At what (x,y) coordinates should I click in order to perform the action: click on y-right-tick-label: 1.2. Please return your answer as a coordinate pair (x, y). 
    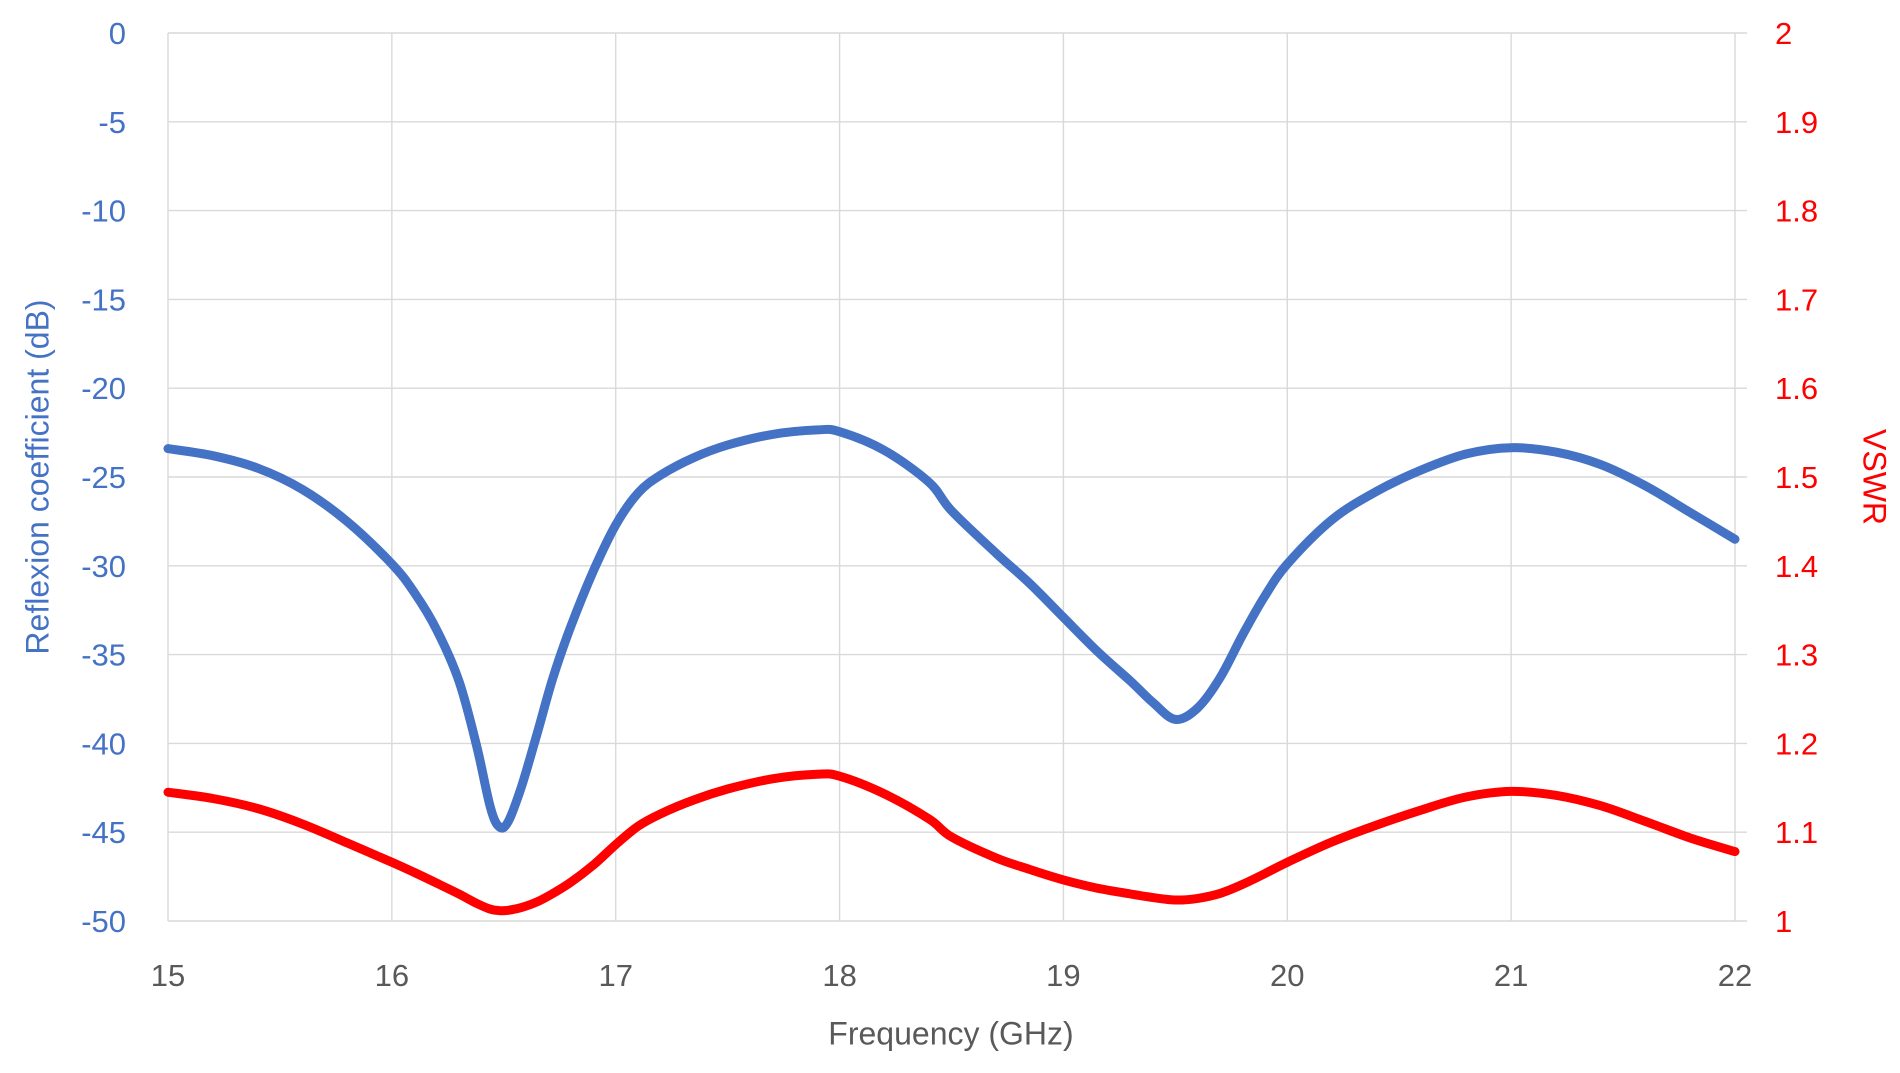
    Looking at the image, I should click on (1796, 743).